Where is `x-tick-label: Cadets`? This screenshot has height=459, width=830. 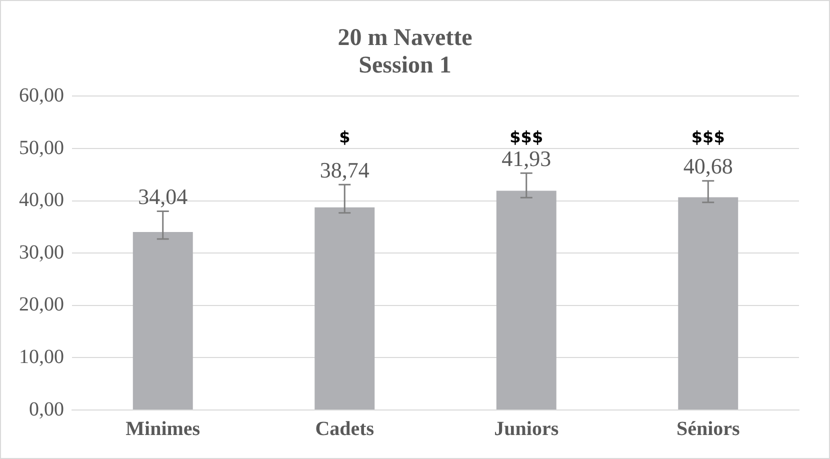
x-tick-label: Cadets is located at coordinates (344, 429).